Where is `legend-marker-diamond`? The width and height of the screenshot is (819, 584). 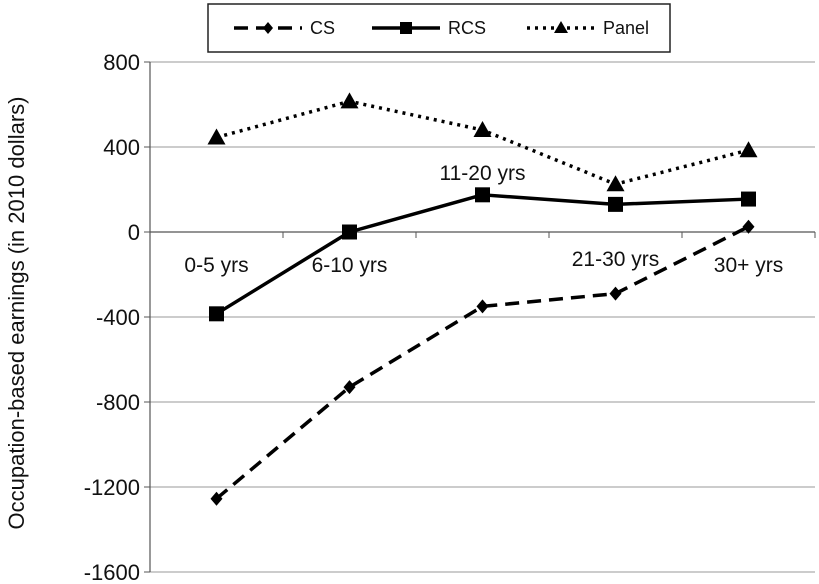
legend-marker-diamond is located at coordinates (268, 28).